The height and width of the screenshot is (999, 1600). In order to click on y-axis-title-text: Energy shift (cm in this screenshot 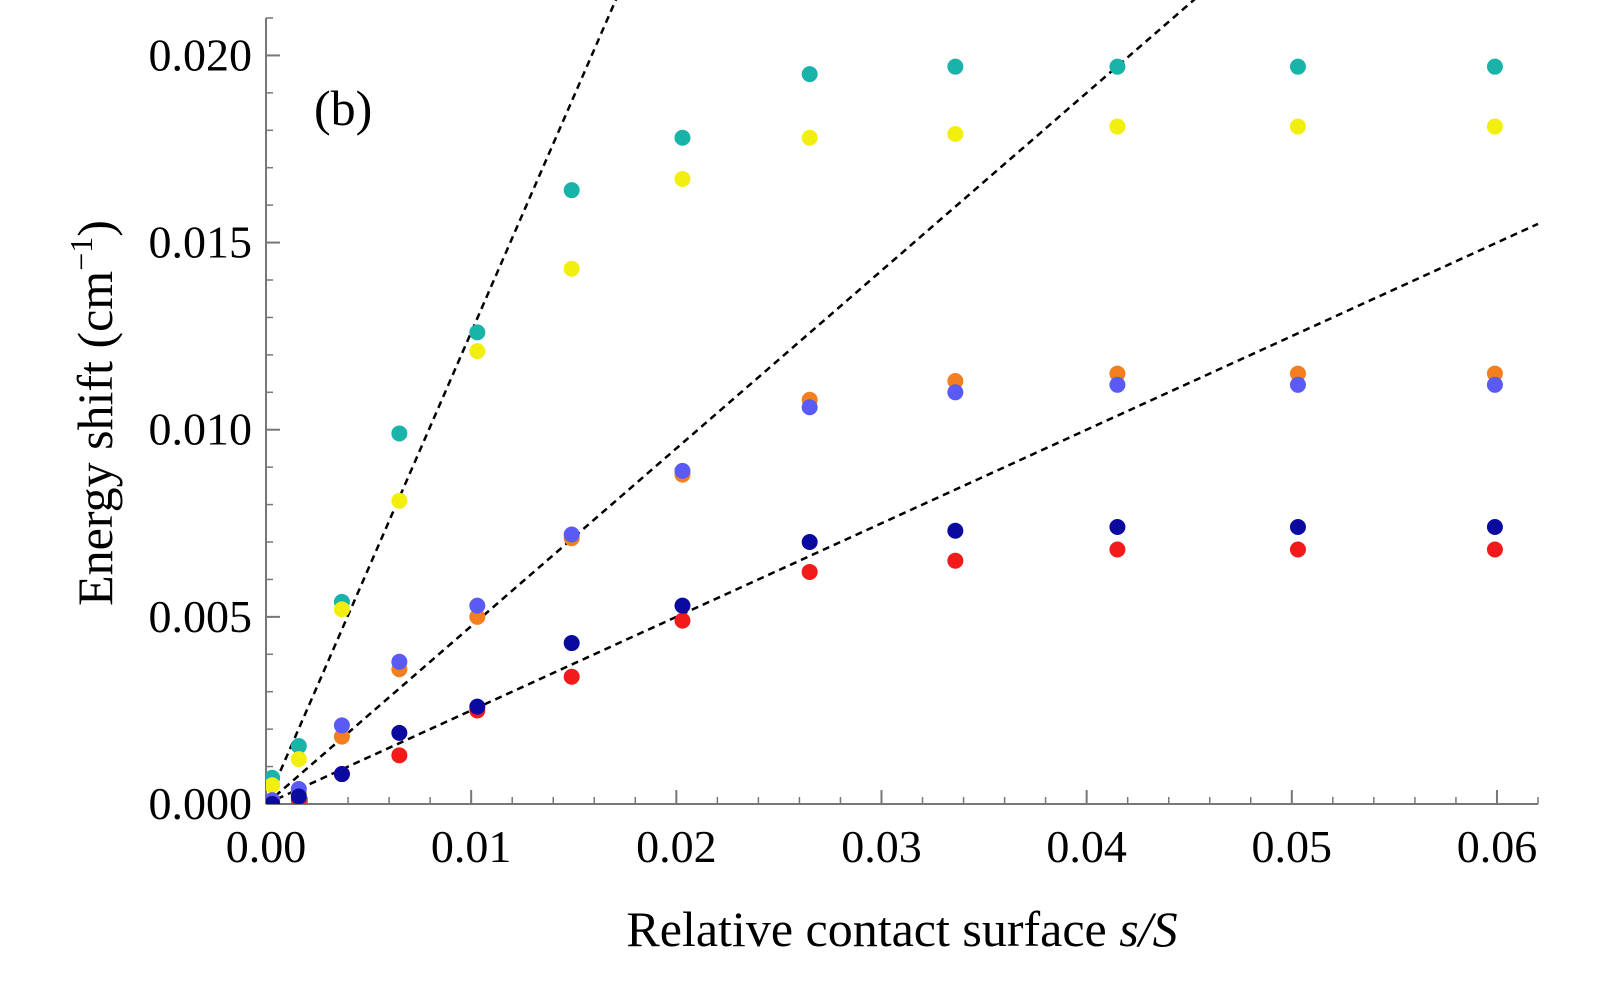, I will do `click(95, 438)`.